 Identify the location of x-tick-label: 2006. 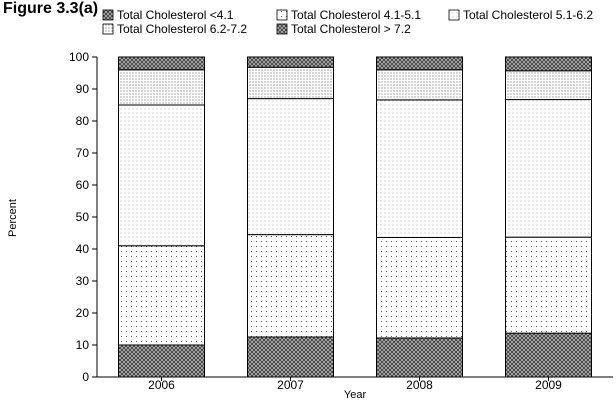
(161, 385).